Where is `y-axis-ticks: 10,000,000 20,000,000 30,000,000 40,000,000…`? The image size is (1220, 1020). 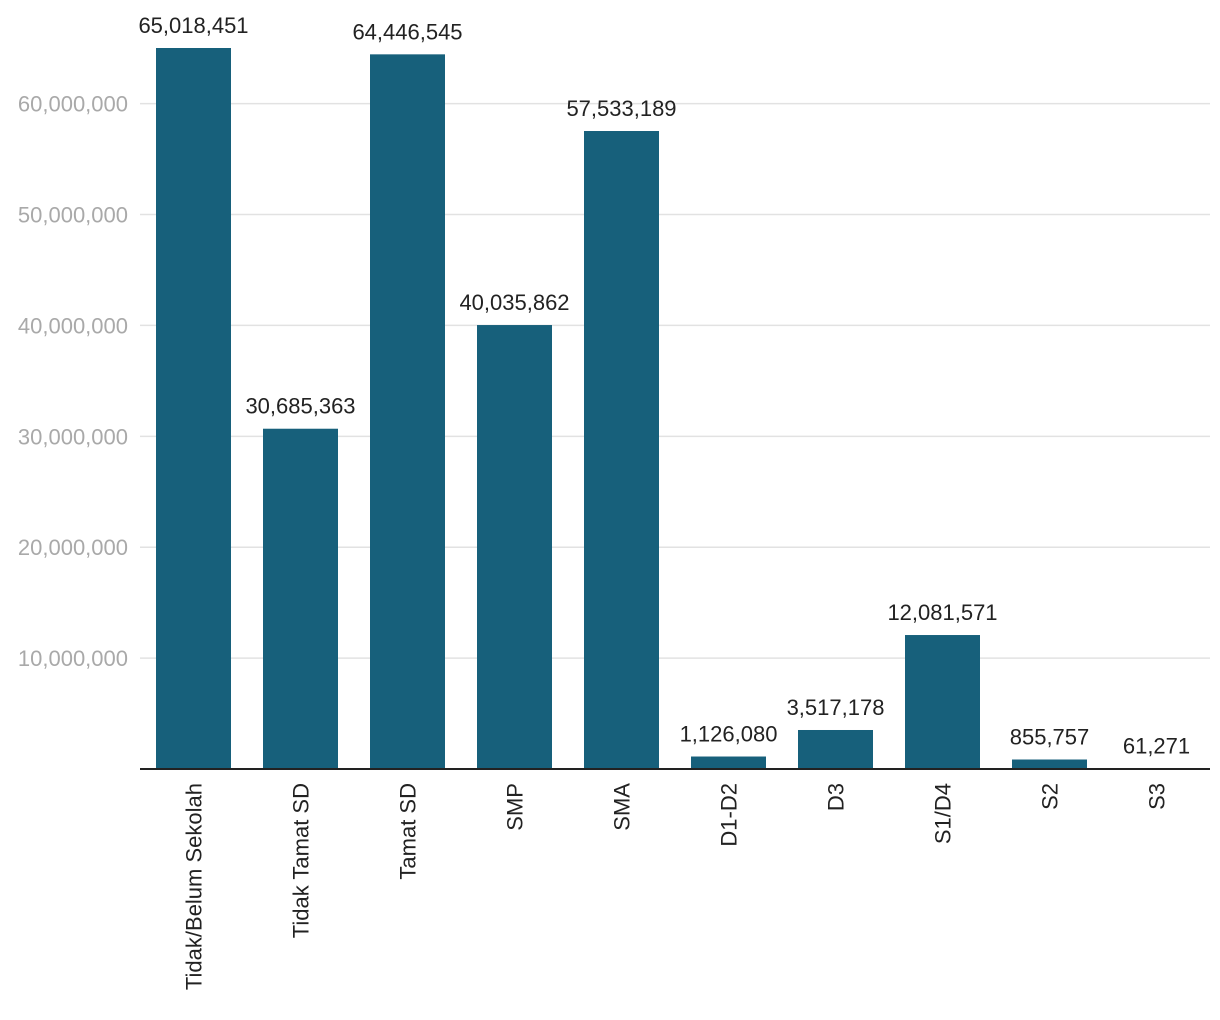
y-axis-ticks: 10,000,000 20,000,000 30,000,000 40,000,000… is located at coordinates (73, 381).